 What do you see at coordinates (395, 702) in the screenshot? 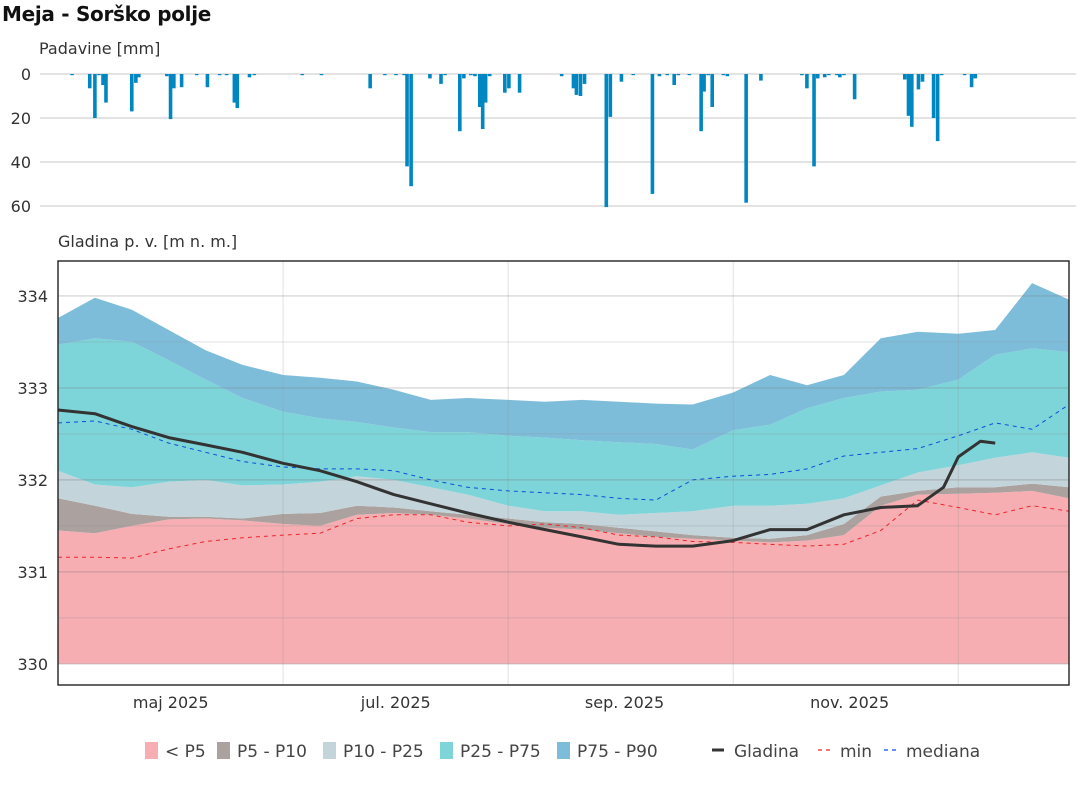
I see `x-tick-label: jul. 2025` at bounding box center [395, 702].